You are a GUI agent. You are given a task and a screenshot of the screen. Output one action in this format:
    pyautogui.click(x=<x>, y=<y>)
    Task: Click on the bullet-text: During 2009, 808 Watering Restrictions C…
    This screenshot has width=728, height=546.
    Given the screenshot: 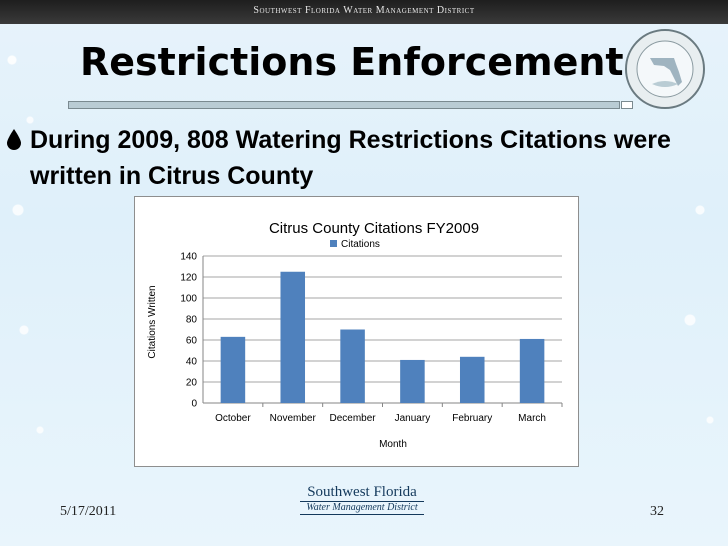 What is the action you would take?
    pyautogui.click(x=350, y=158)
    